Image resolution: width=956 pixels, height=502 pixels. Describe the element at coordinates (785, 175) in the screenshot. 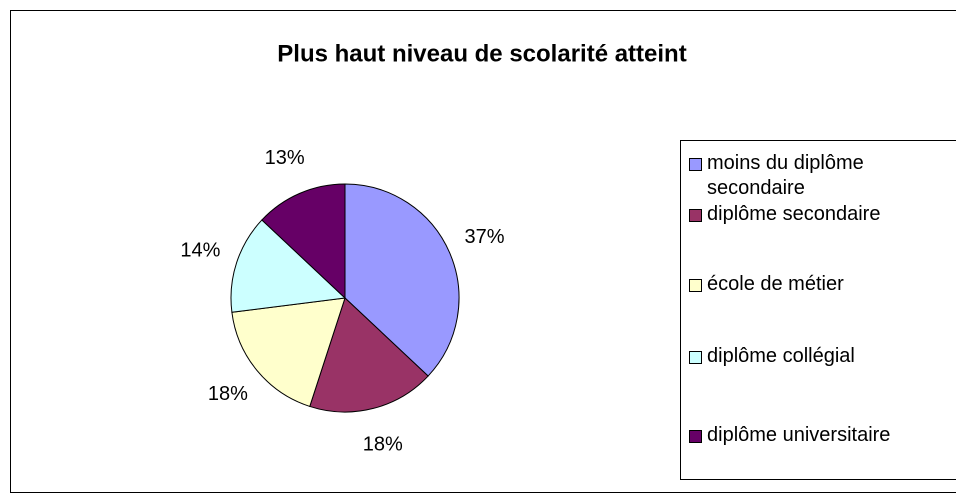

I see `legend-label: moins du diplôme secondaire` at that location.